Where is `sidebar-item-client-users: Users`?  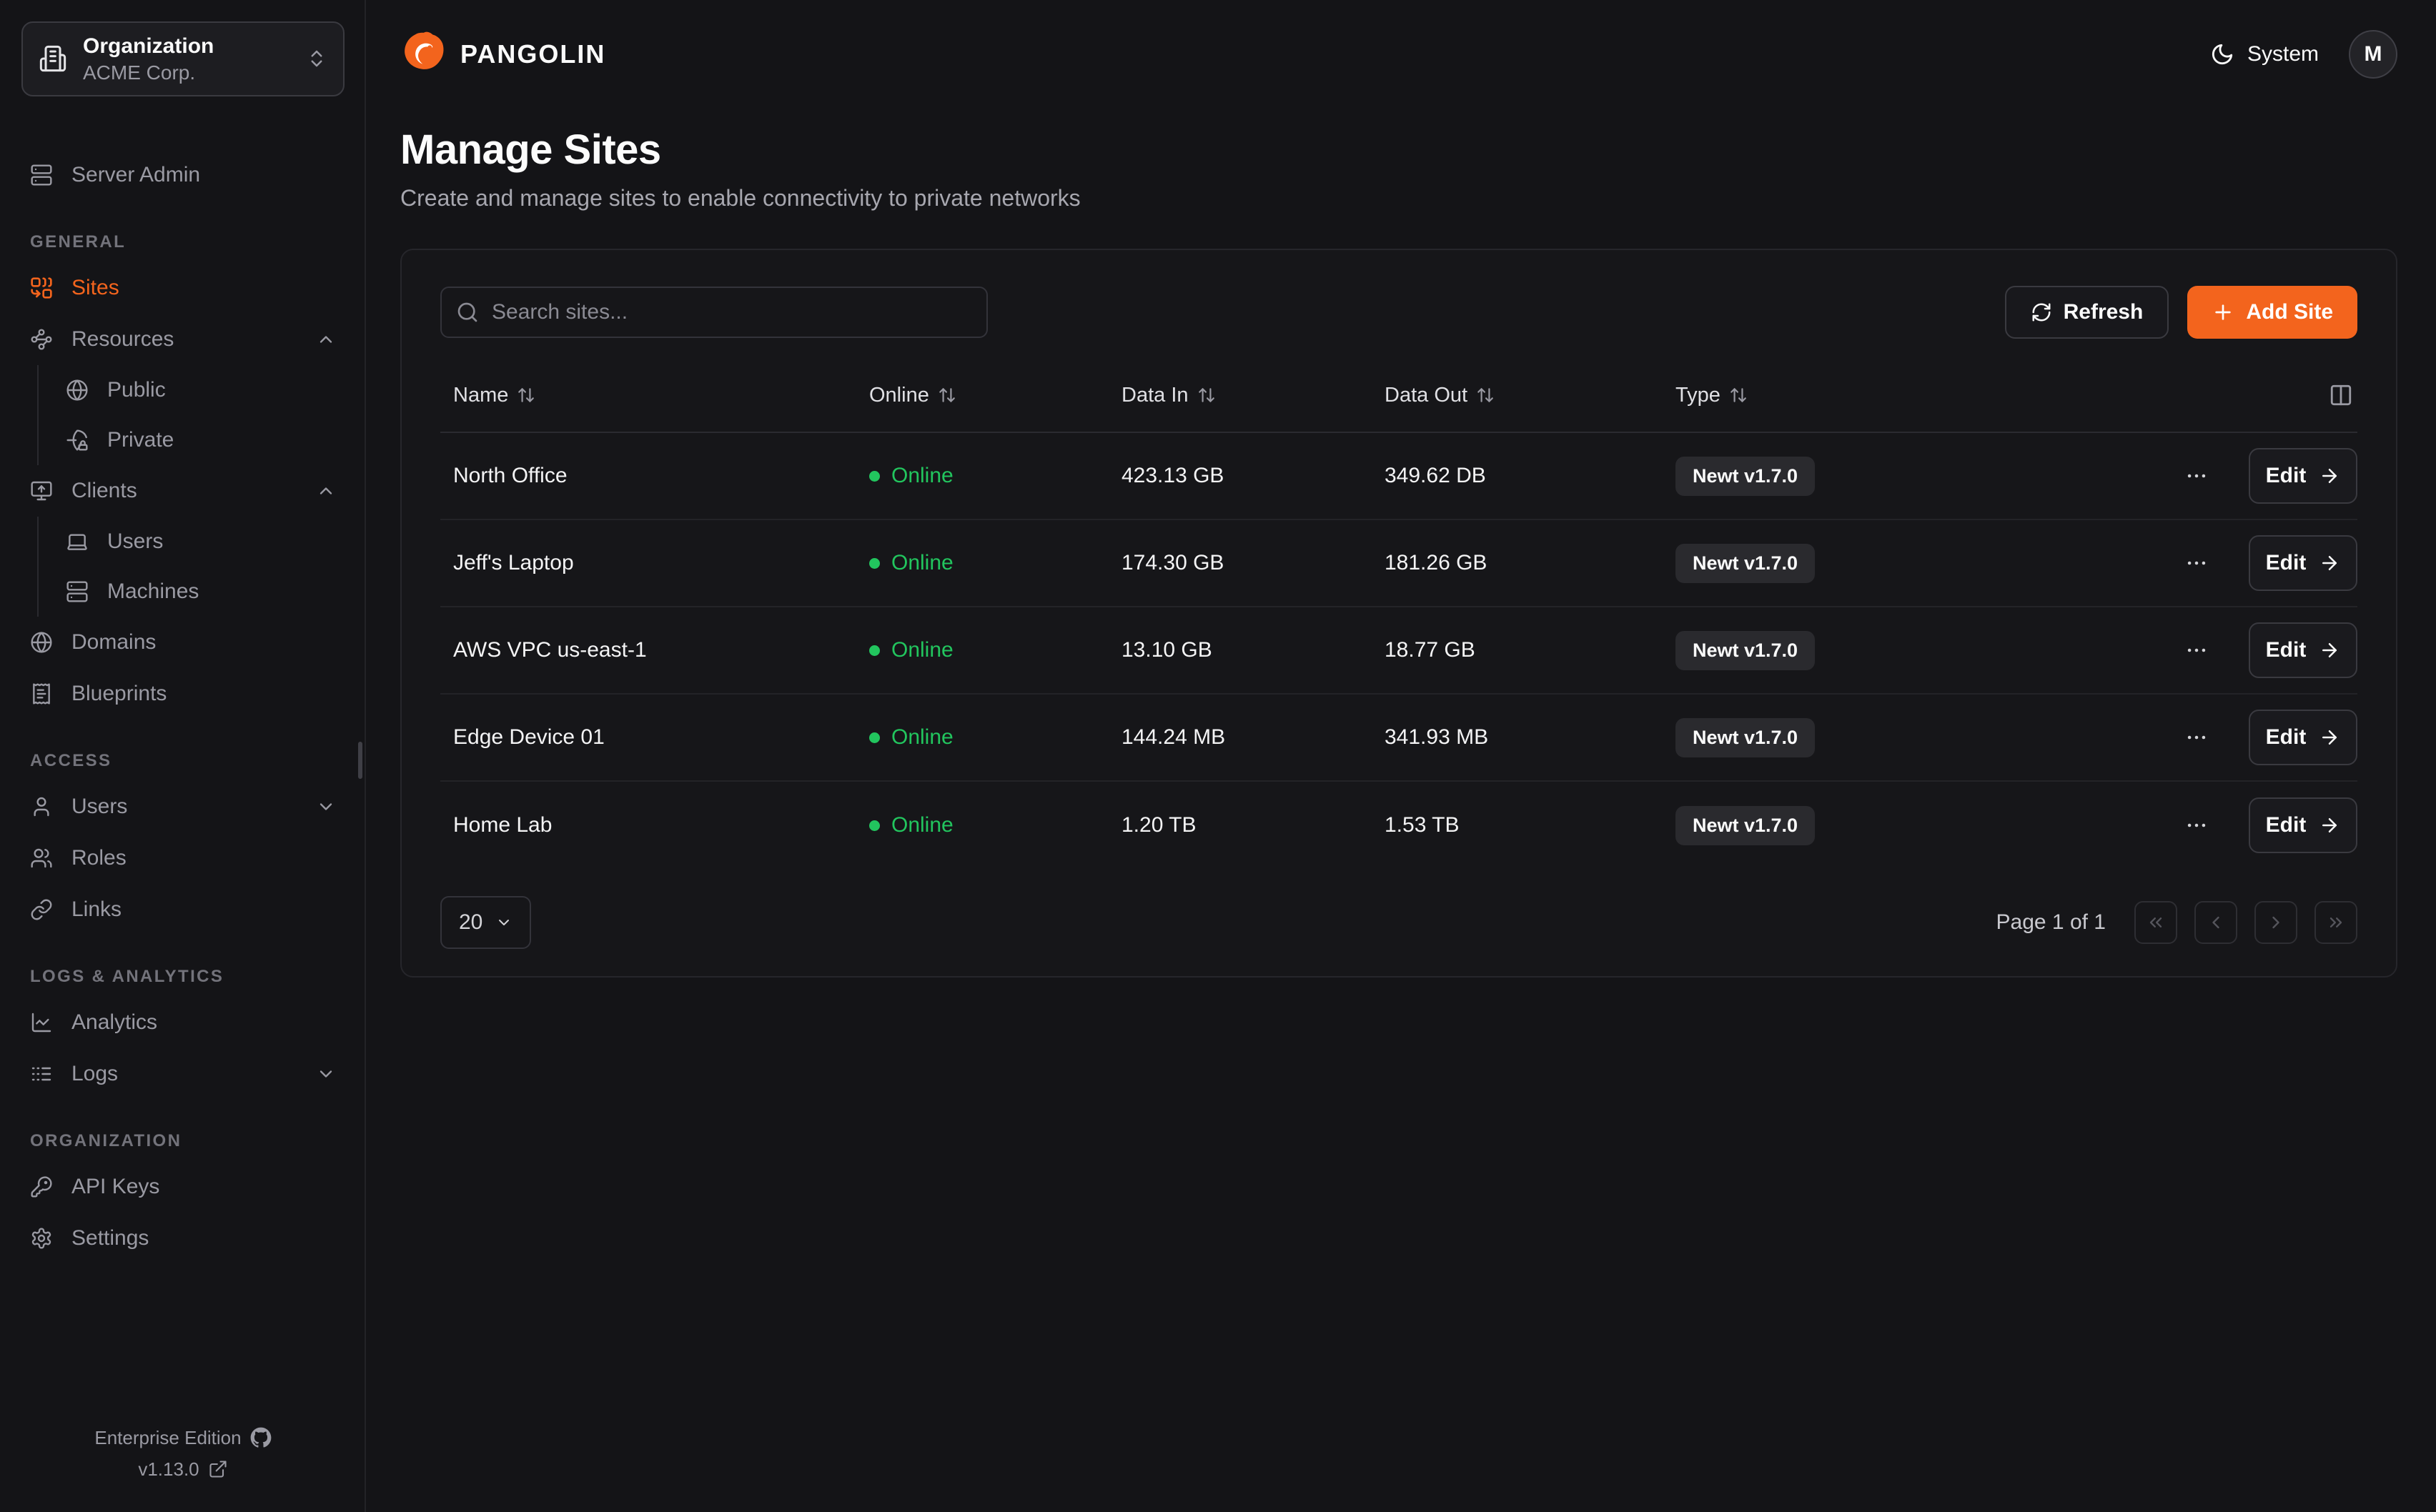 sidebar-item-client-users: Users is located at coordinates (201, 542).